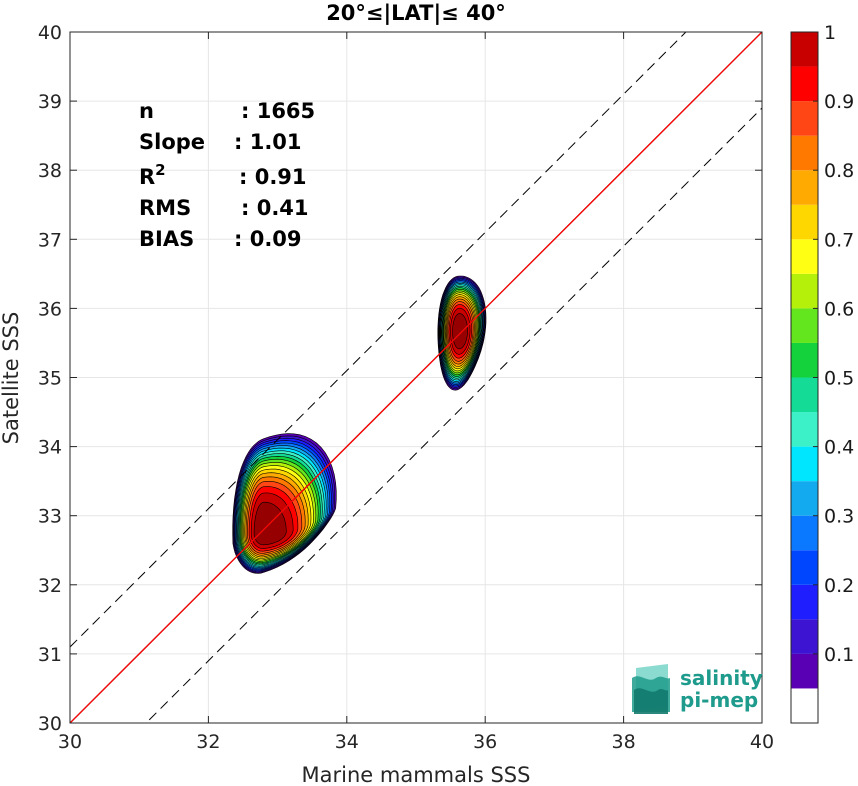  I want to click on y-tick-label: 32, so click(50, 586).